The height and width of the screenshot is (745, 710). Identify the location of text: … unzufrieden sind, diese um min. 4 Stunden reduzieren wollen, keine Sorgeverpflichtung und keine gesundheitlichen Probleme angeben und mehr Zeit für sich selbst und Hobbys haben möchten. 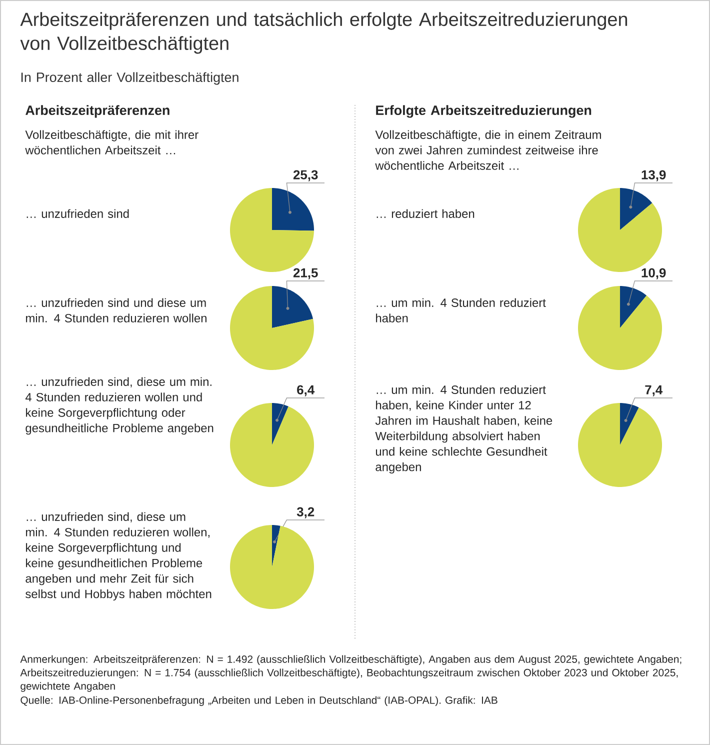
(119, 556).